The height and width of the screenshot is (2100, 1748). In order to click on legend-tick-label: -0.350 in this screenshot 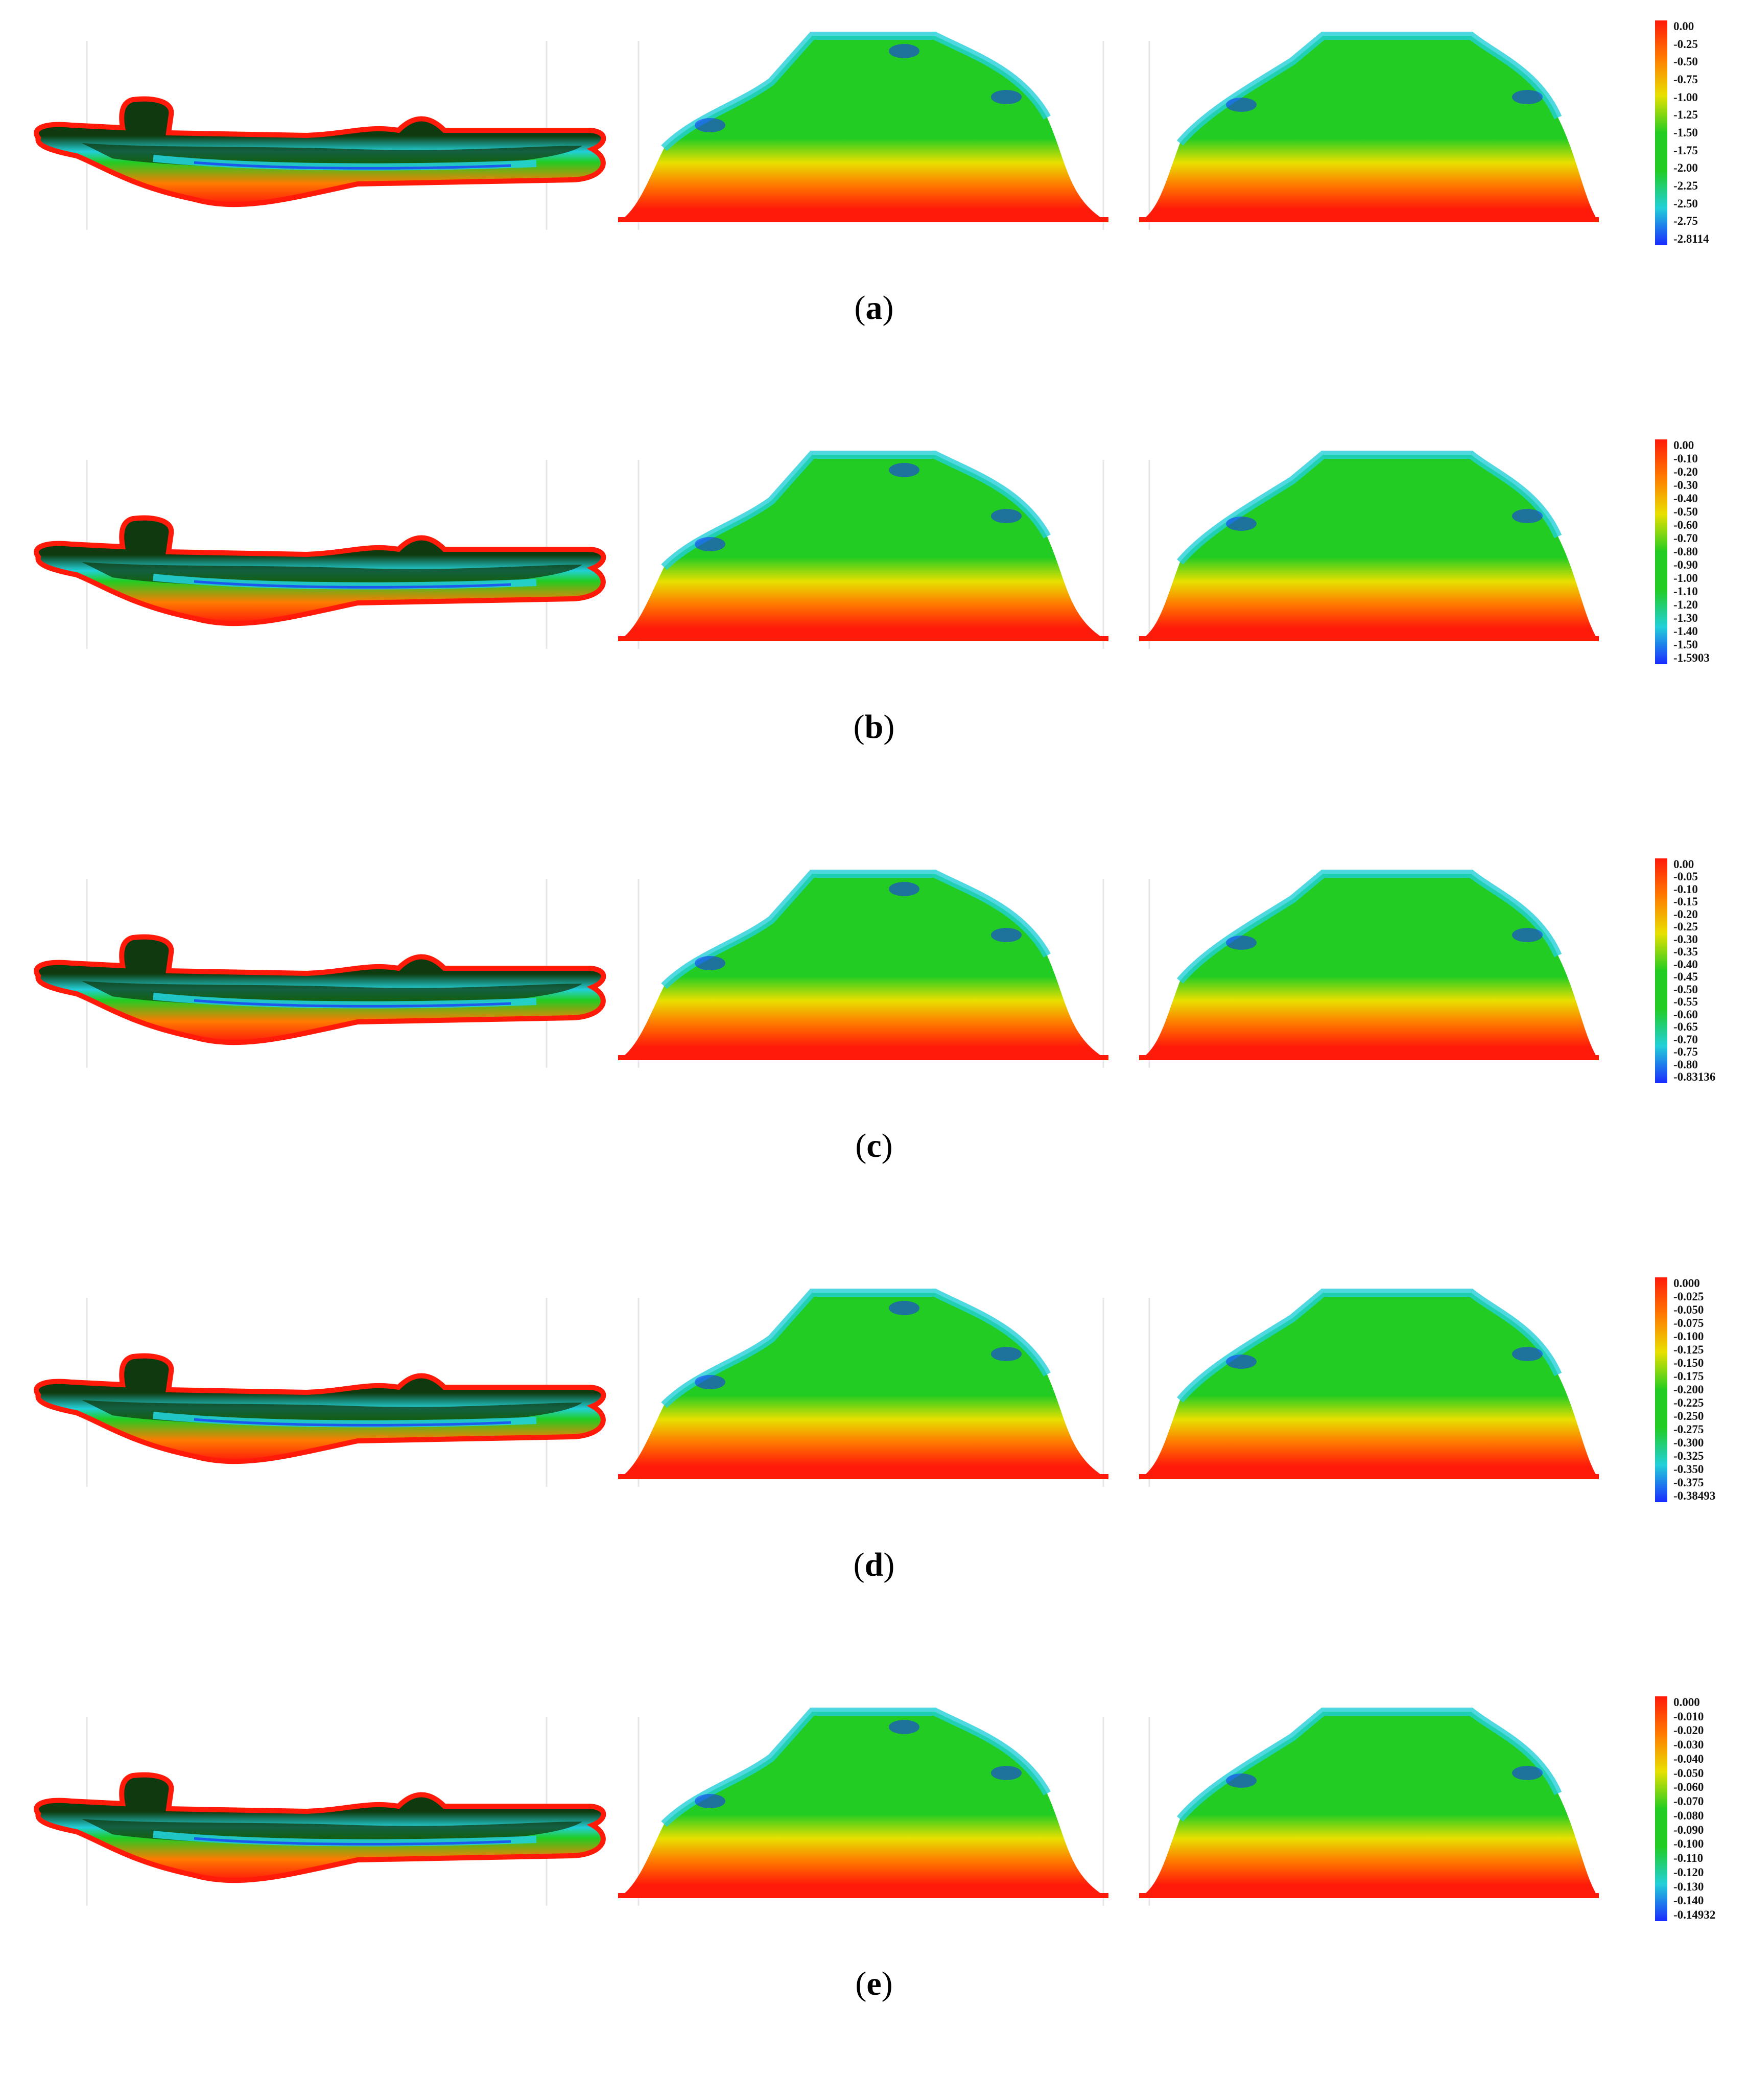, I will do `click(1688, 1469)`.